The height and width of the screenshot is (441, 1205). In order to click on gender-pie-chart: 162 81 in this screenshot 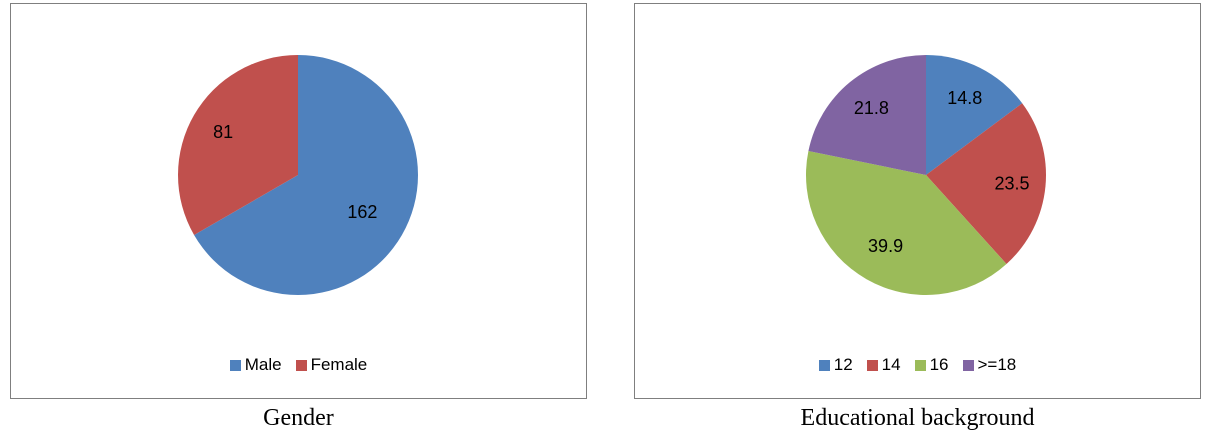, I will do `click(298, 175)`.